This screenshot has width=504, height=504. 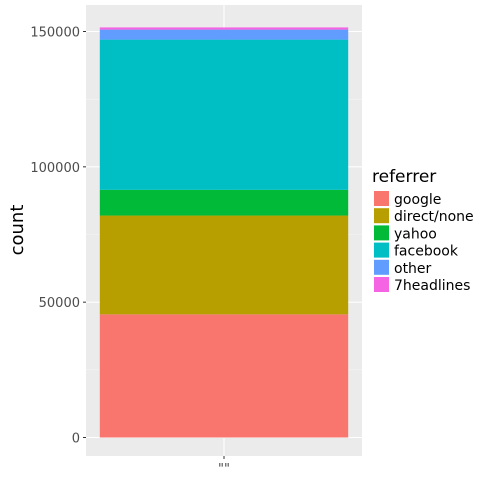 I want to click on legend-label: 7headlines, so click(x=432, y=286).